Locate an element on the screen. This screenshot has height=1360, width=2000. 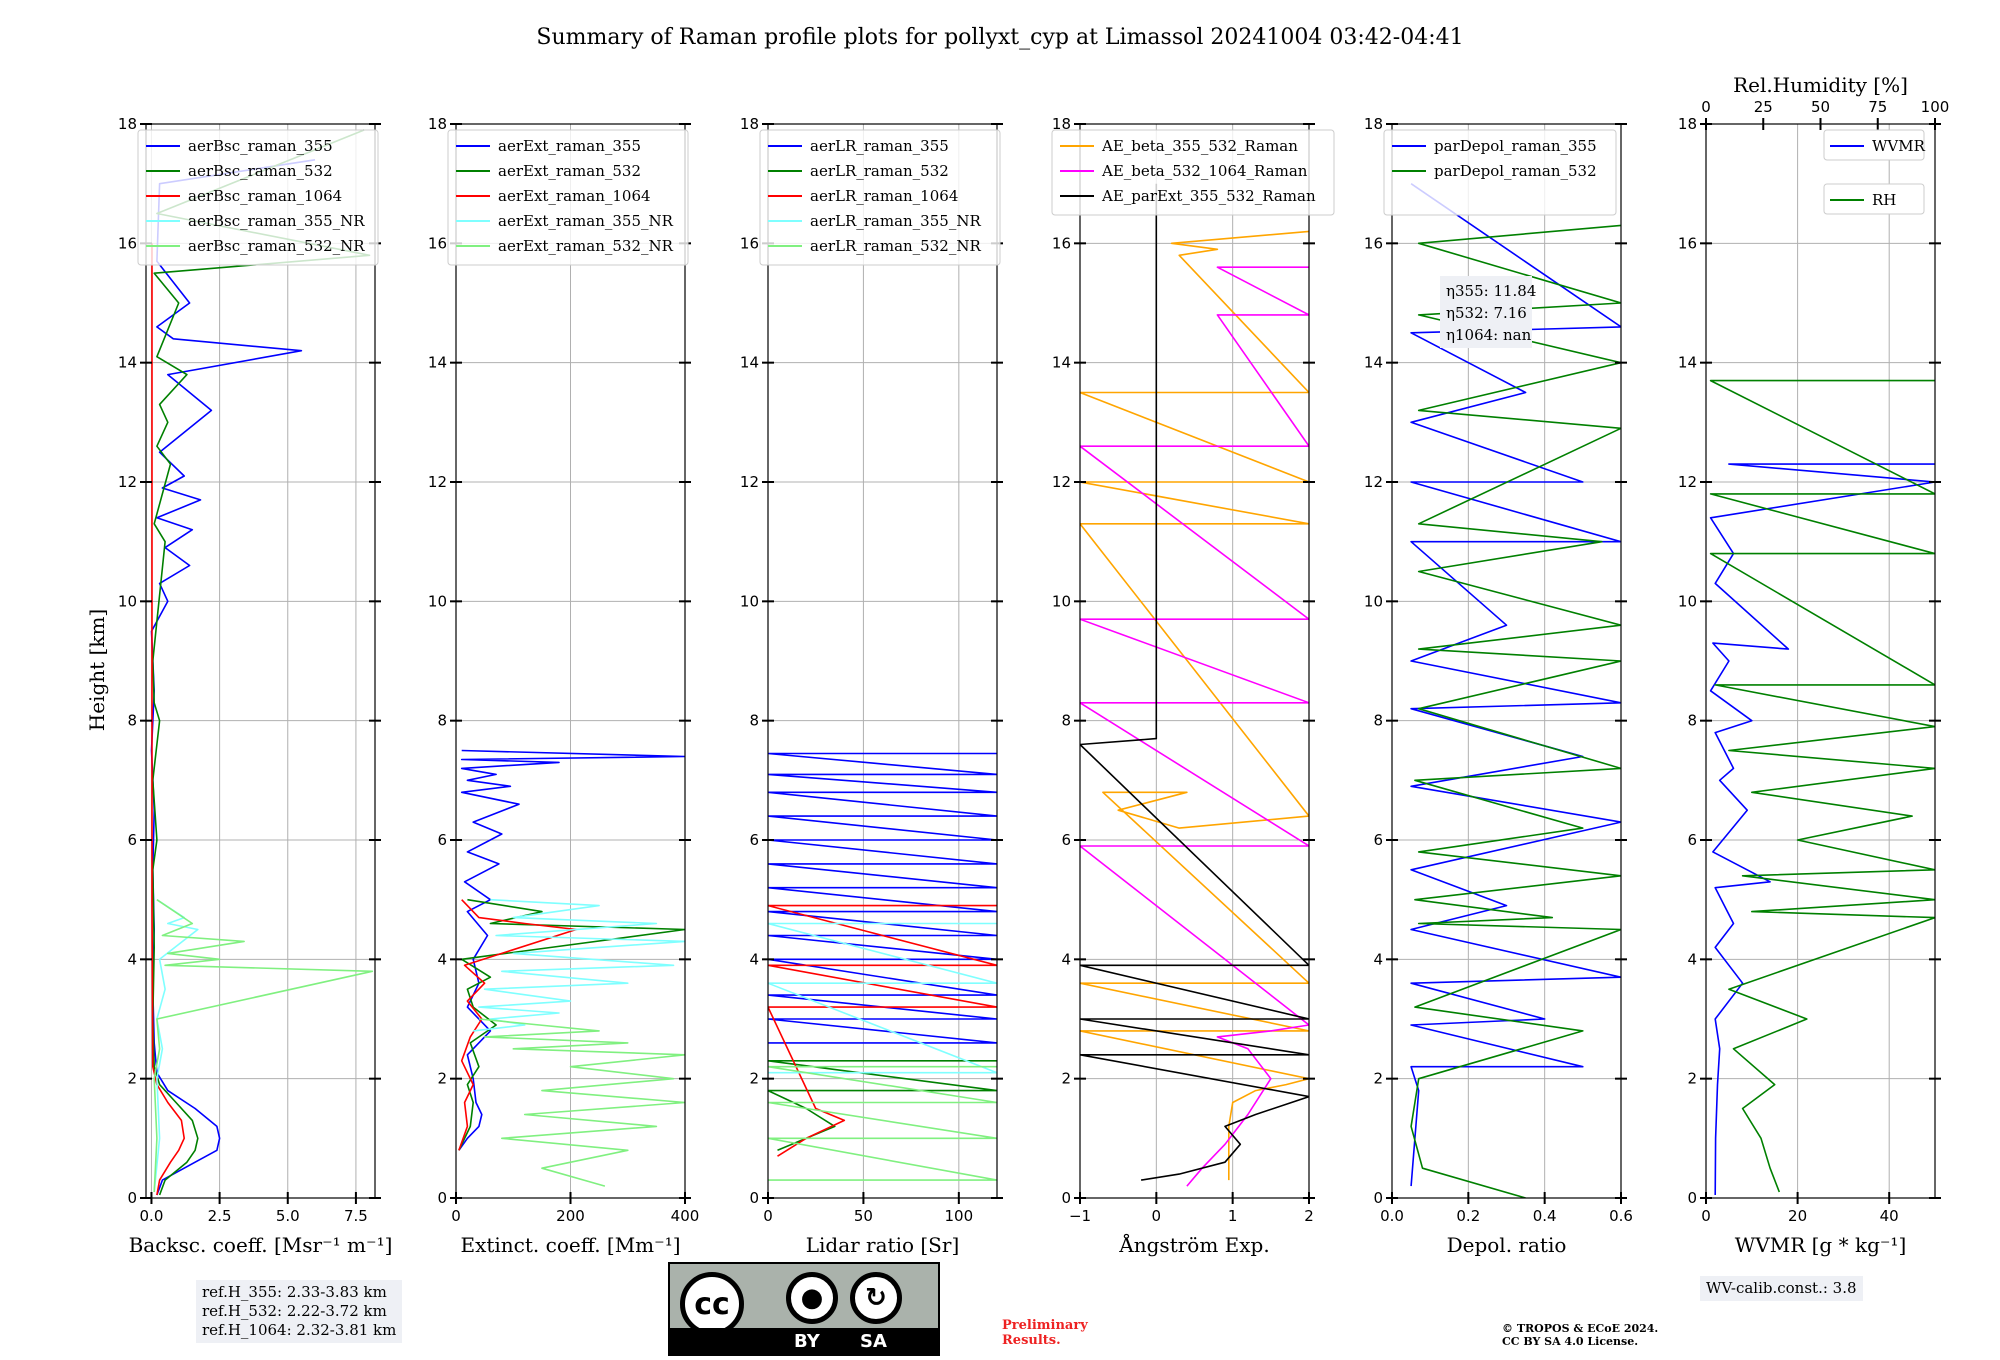
eta-annotation-text: η532: 7.16 is located at coordinates (1486, 313).